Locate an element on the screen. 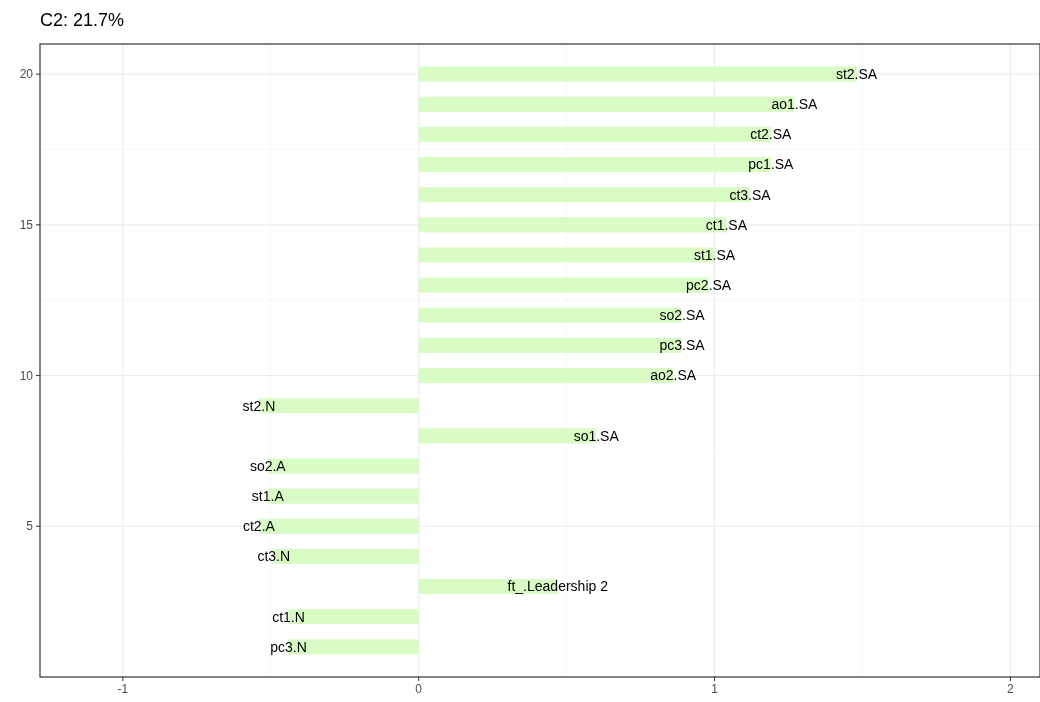 This screenshot has height=702, width=1040. x-tick-label: 1 is located at coordinates (715, 689).